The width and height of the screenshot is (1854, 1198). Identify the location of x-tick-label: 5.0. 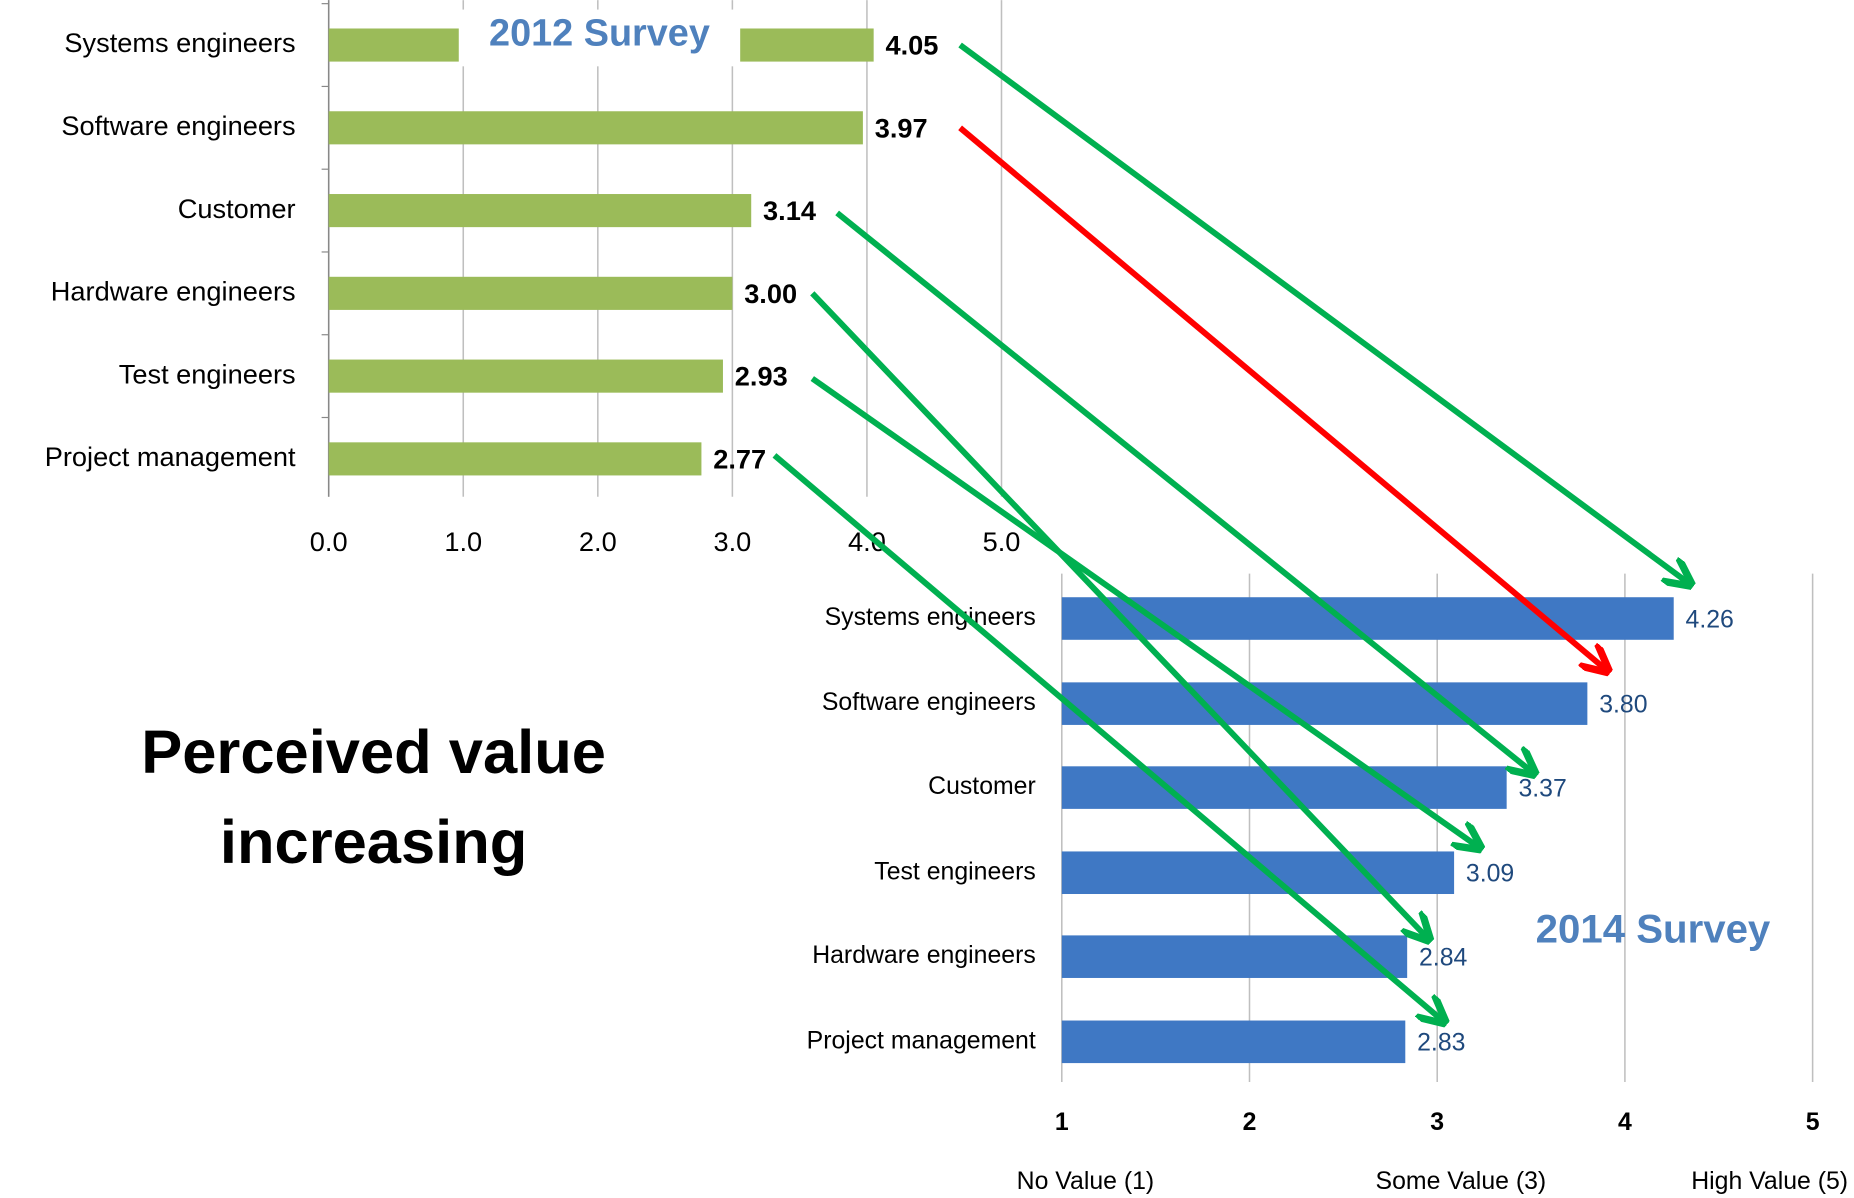
(1002, 541).